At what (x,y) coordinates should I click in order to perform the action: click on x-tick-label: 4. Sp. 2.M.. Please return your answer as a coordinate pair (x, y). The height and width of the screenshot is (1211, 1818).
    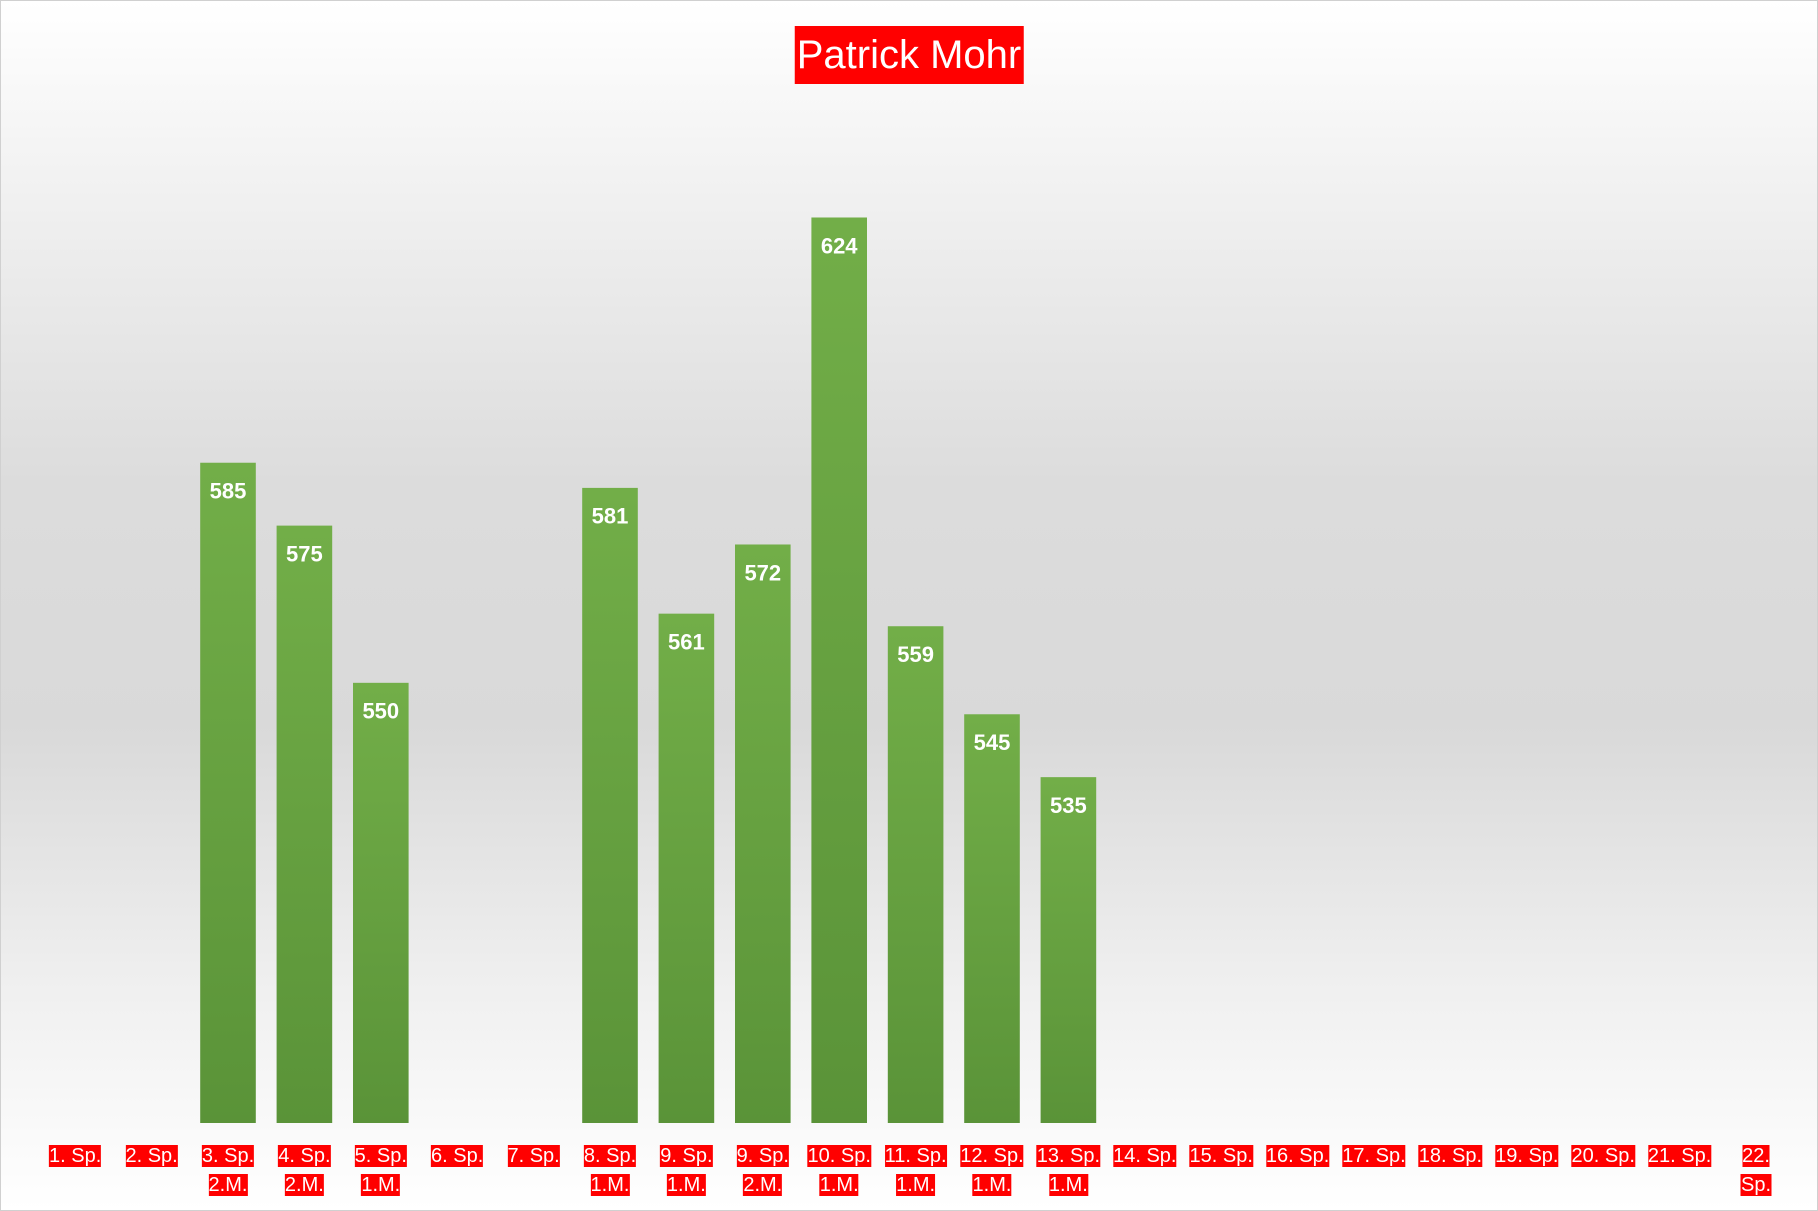
    Looking at the image, I should click on (304, 1171).